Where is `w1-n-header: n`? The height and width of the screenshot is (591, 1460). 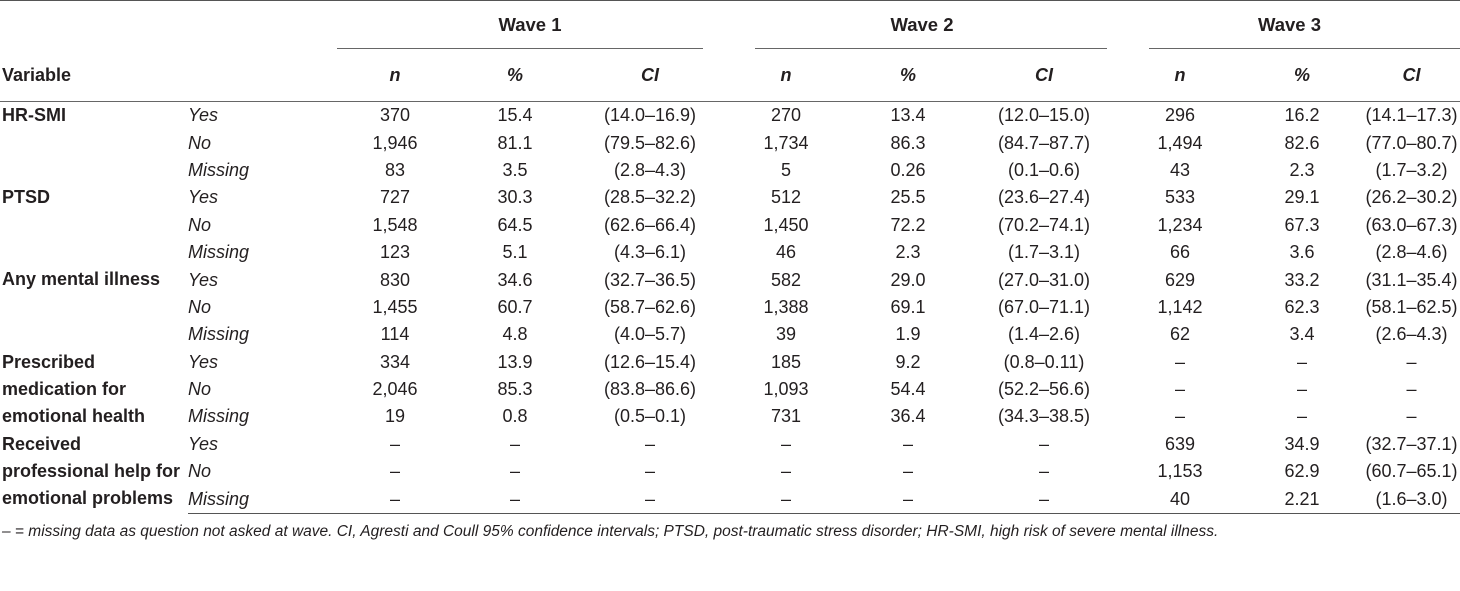
w1-n-header: n is located at coordinates (395, 75).